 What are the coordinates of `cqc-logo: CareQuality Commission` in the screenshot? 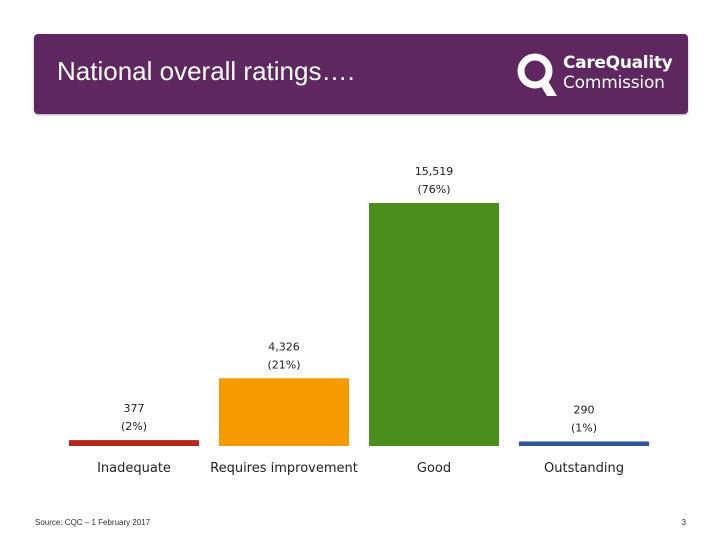 It's located at (596, 73).